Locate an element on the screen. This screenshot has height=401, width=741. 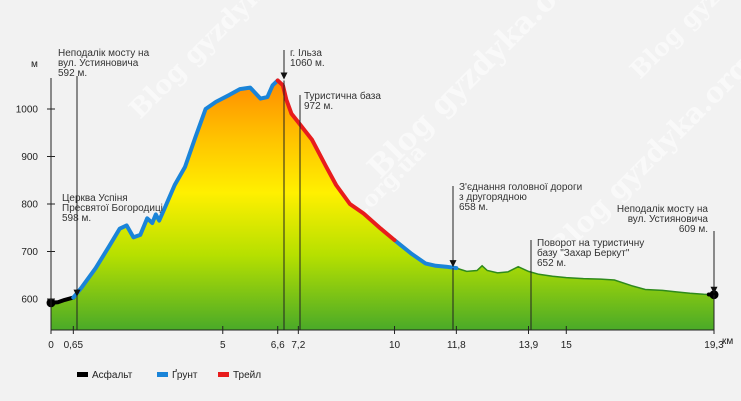
annotation-line: 598 м. is located at coordinates (76, 218).